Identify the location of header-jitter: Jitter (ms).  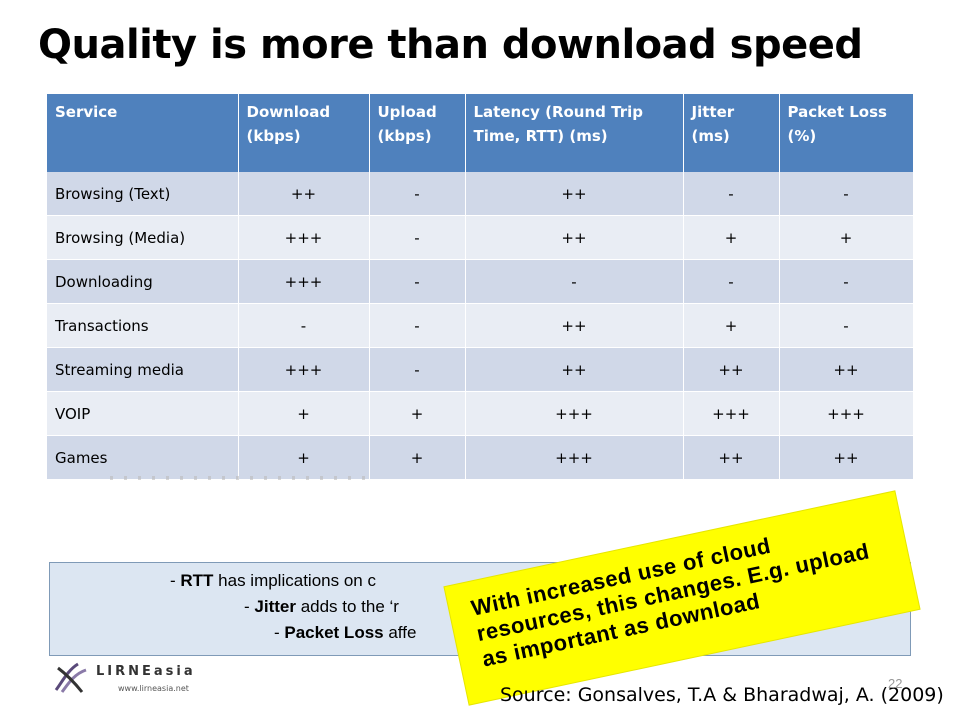
(731, 133).